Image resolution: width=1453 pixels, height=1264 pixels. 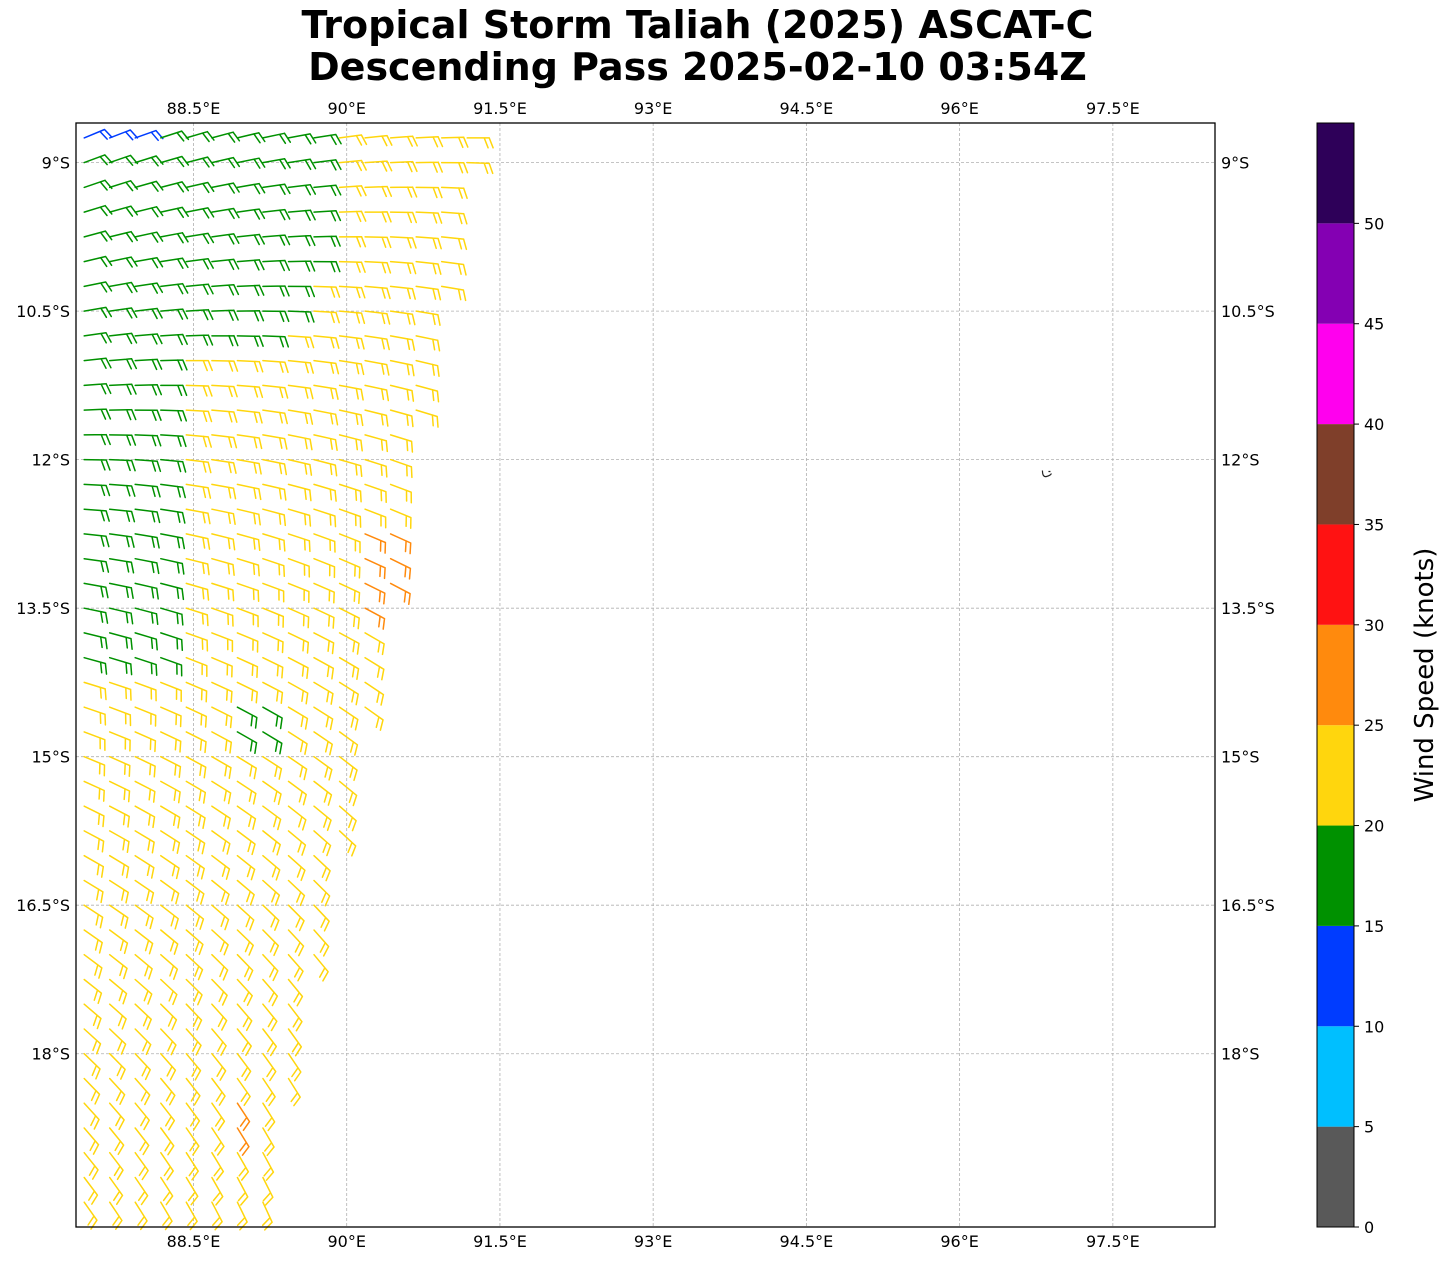 What do you see at coordinates (1374, 826) in the screenshot?
I see `colorbar-tick-label: 20` at bounding box center [1374, 826].